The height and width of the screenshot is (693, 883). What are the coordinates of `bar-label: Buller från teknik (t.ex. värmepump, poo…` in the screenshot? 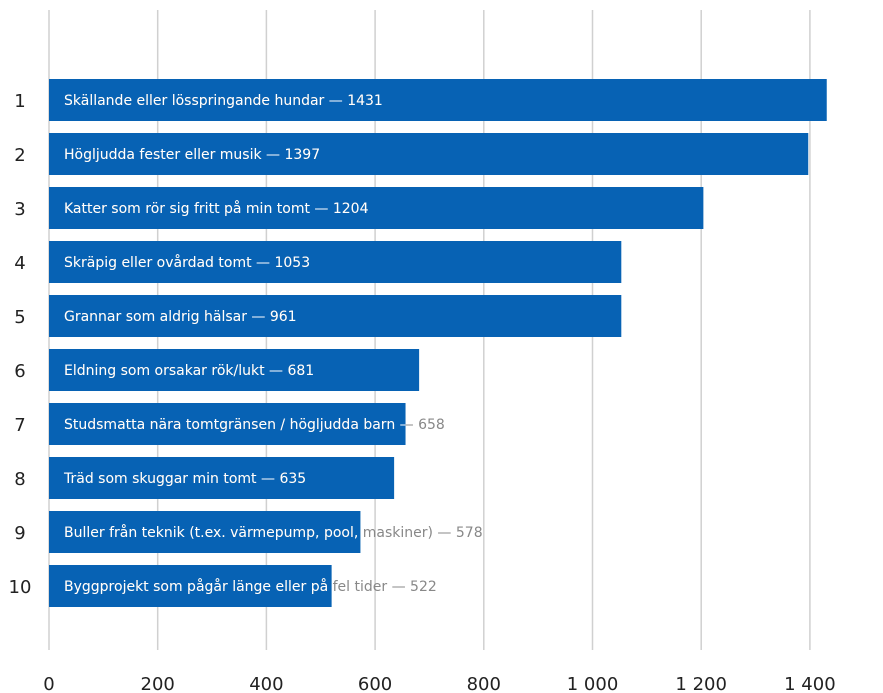 It's located at (273, 532).